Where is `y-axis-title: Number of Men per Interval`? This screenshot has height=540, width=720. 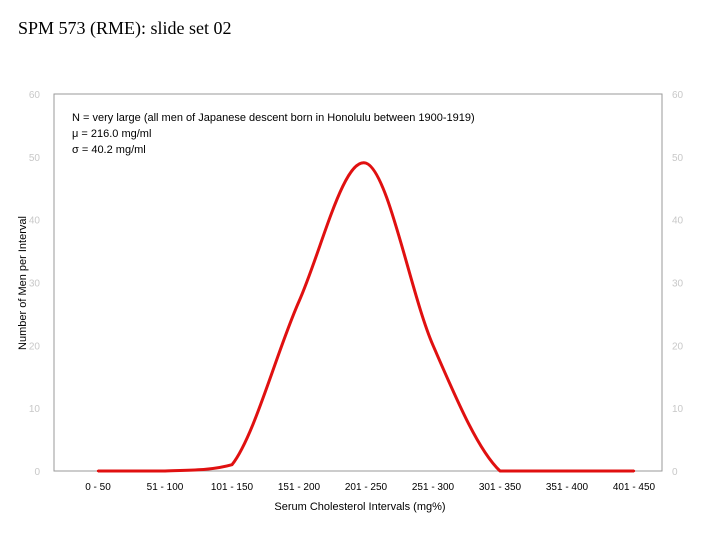 y-axis-title: Number of Men per Interval is located at coordinates (23, 283).